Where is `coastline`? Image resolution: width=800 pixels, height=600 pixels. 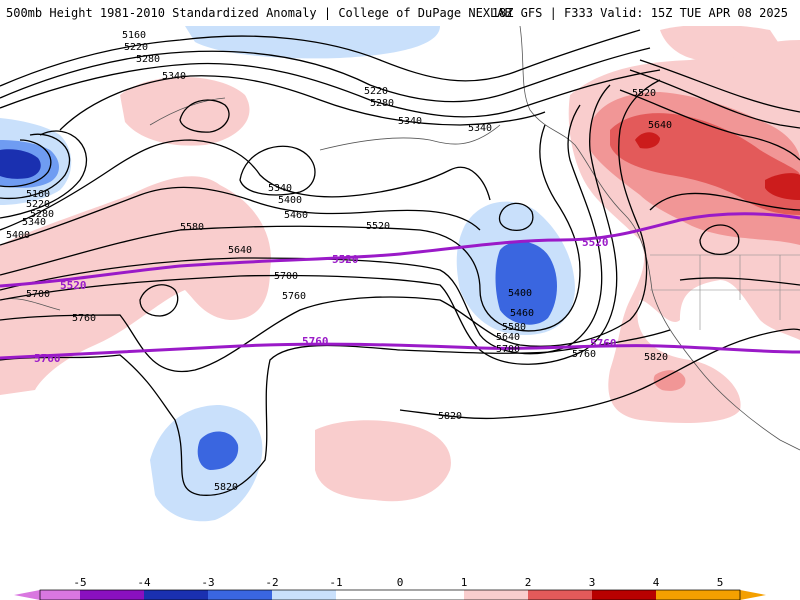 coastline is located at coordinates (410, 137).